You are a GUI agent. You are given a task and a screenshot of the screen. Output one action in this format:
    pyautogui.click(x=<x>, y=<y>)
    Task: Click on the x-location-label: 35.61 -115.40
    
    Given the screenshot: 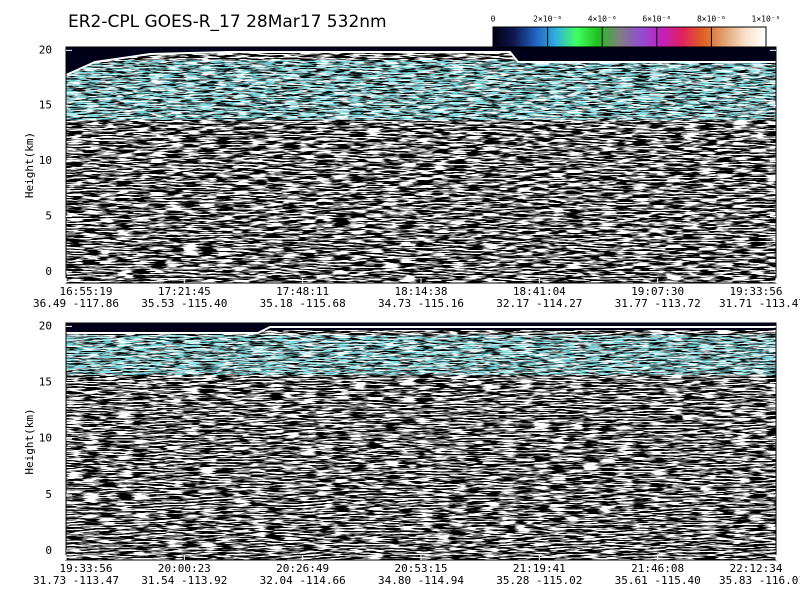 What is the action you would take?
    pyautogui.click(x=658, y=580)
    